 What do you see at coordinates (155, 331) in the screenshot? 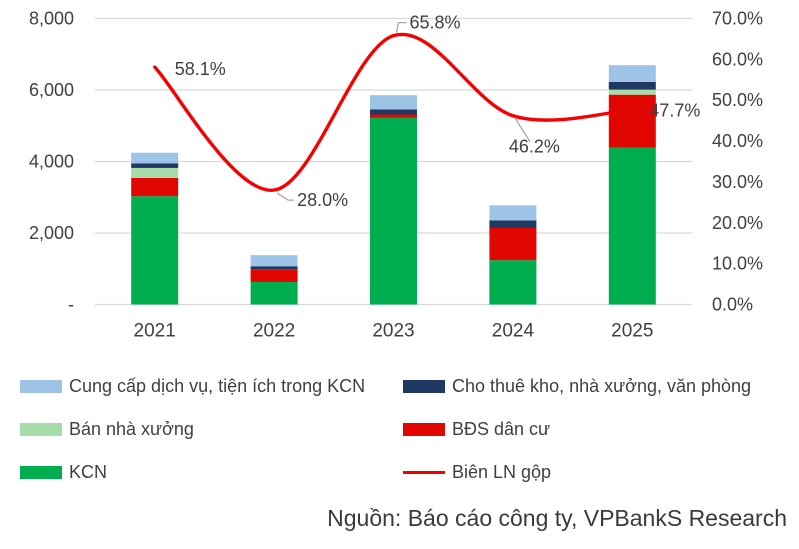
I see `x-axis-label: 2021` at bounding box center [155, 331].